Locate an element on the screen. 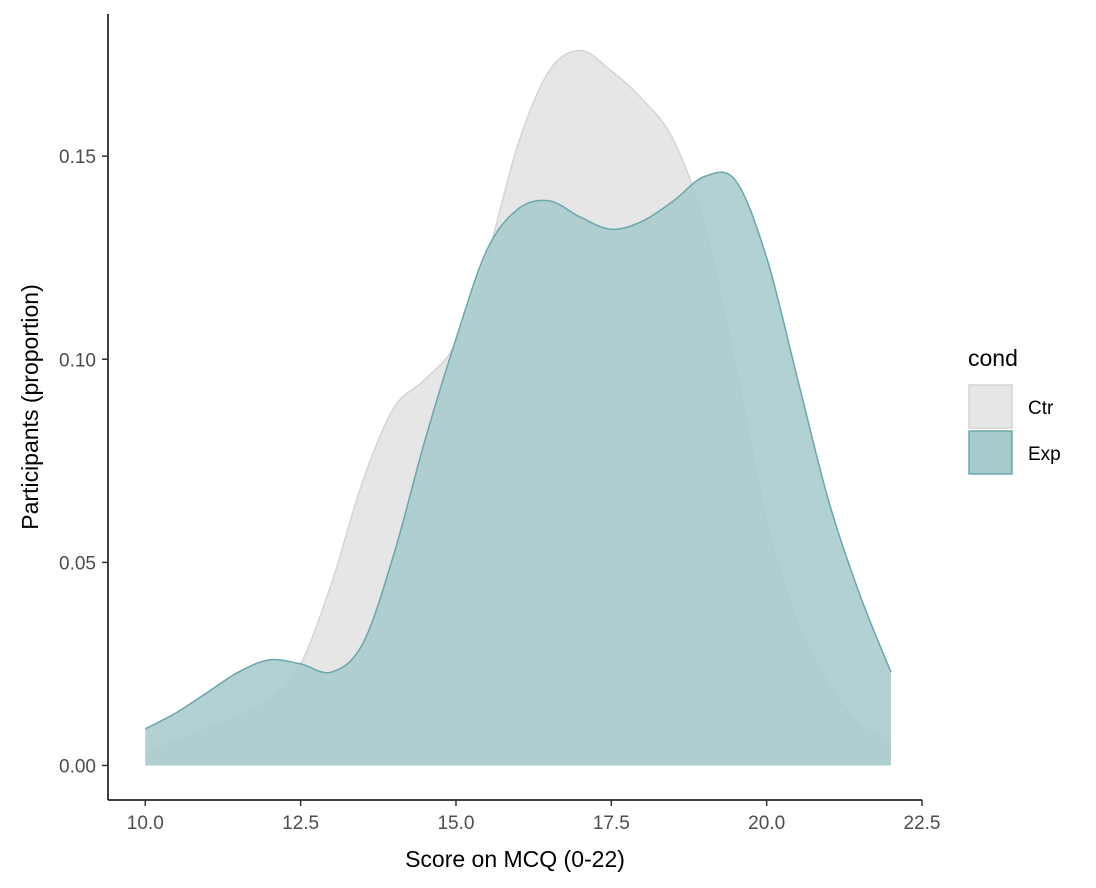  y-tick-label: 0.15 is located at coordinates (77, 157).